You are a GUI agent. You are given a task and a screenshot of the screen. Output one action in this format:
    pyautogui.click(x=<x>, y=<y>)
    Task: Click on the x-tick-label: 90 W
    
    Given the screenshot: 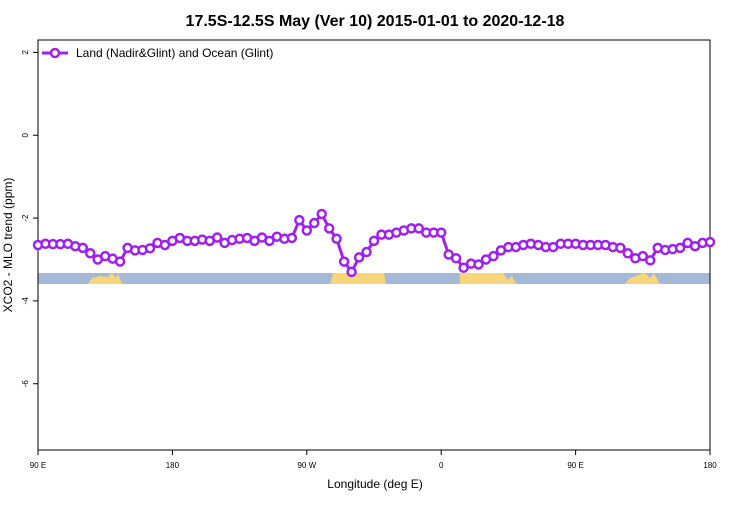 What is the action you would take?
    pyautogui.click(x=306, y=465)
    